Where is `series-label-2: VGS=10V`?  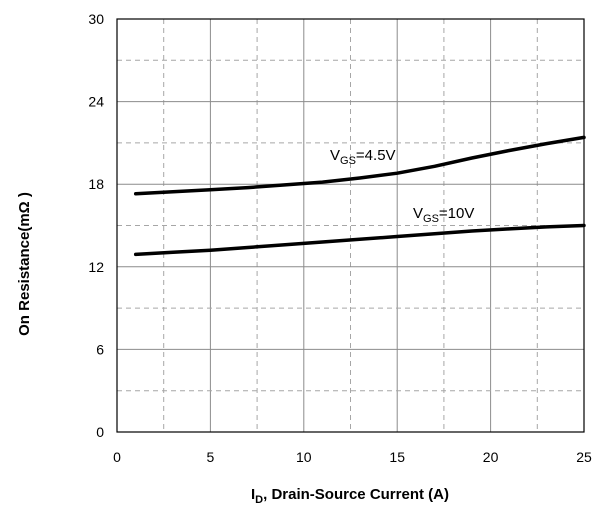
series-label-2: VGS=10V is located at coordinates (443, 215).